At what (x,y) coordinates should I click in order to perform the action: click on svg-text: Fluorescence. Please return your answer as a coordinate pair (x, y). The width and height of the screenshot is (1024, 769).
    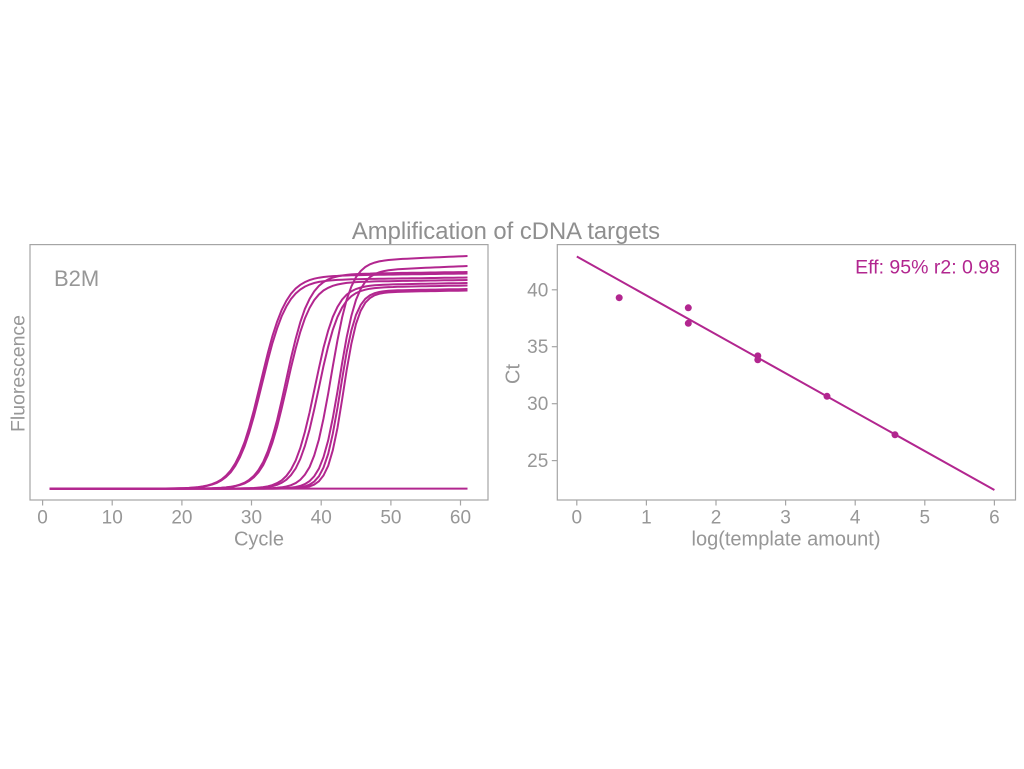
    Looking at the image, I should click on (19, 373).